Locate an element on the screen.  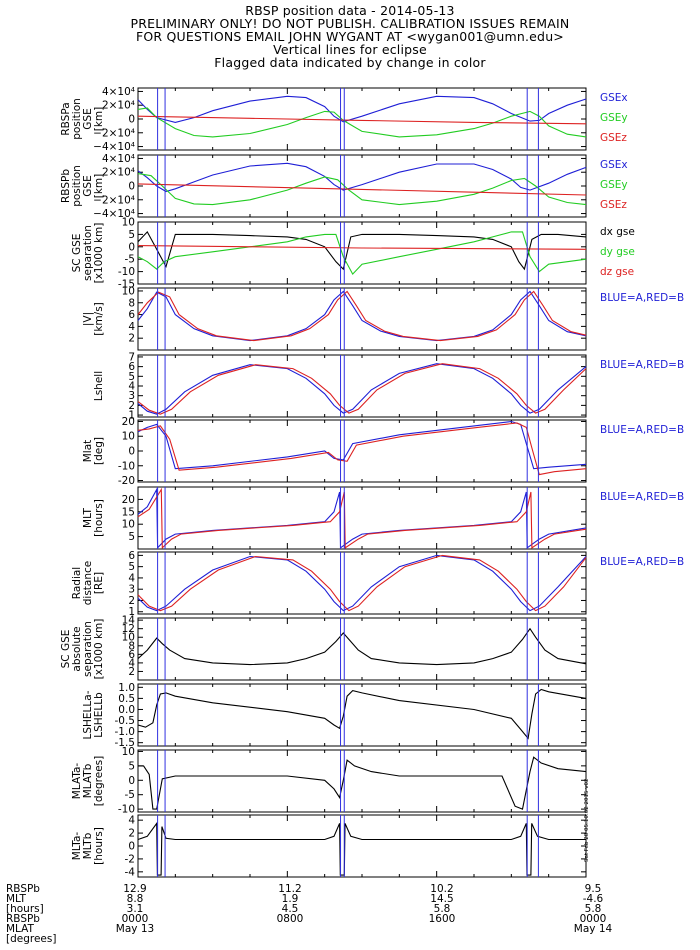
timestamp-text: Sat Feb 28 05:10:02 2015 v02 is located at coordinates (587, 820).